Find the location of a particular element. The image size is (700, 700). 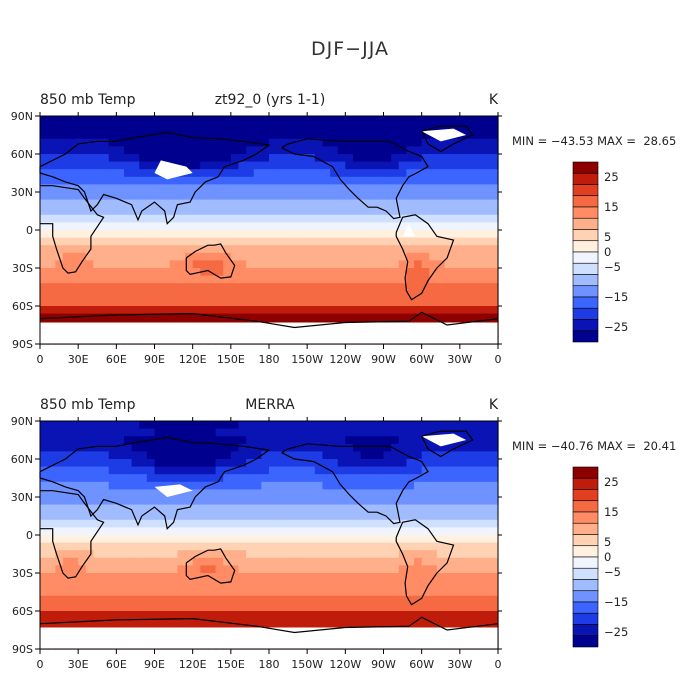

colorbar-swatch is located at coordinates (585, 291).